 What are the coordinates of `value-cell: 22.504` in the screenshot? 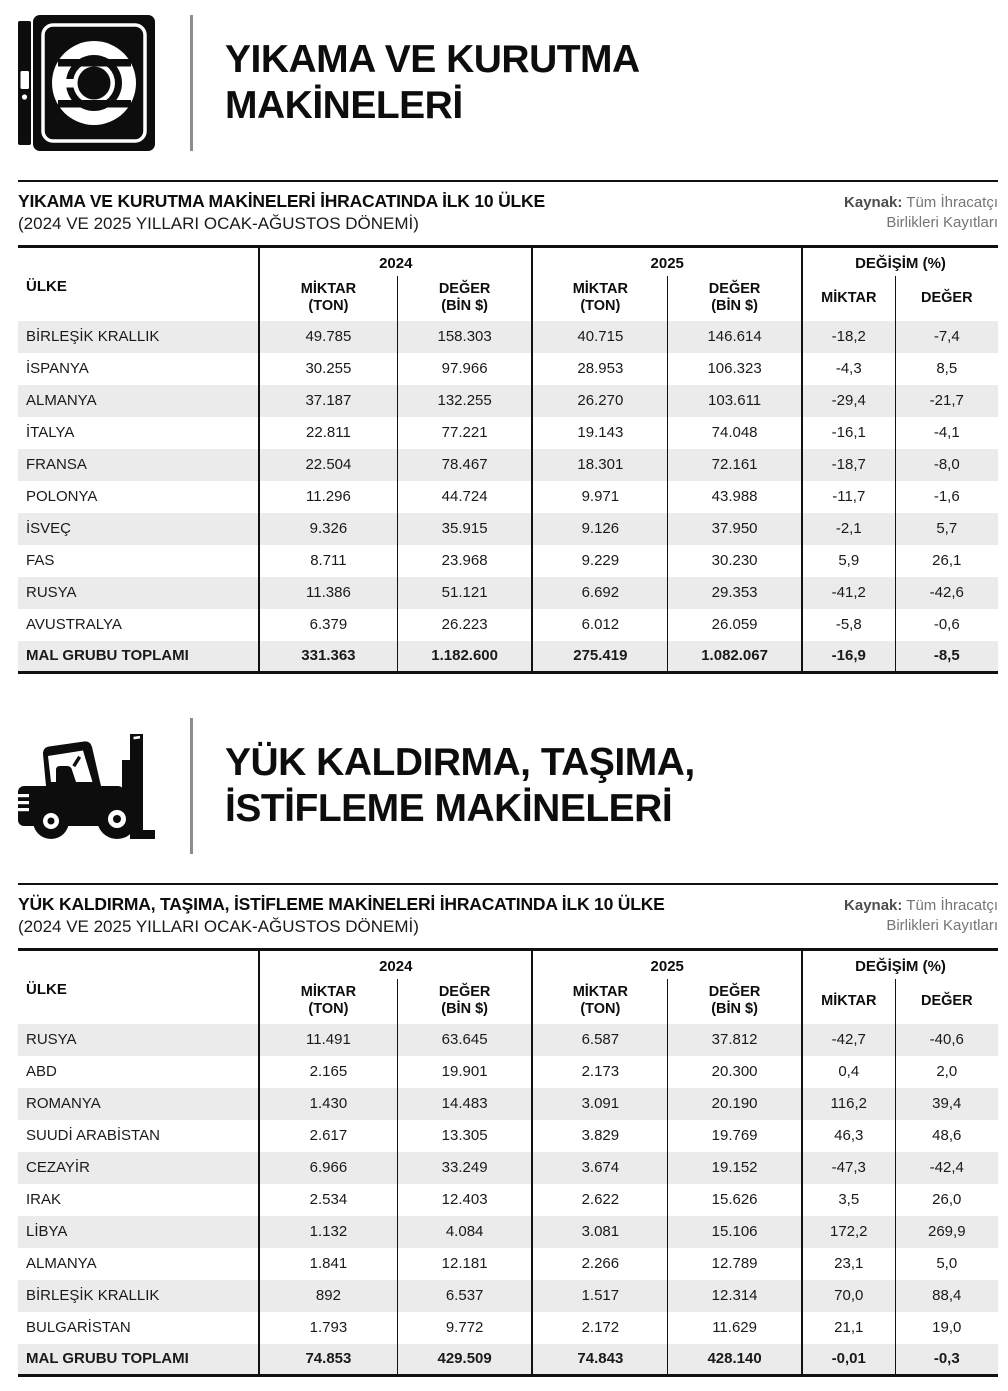 It's located at (328, 464).